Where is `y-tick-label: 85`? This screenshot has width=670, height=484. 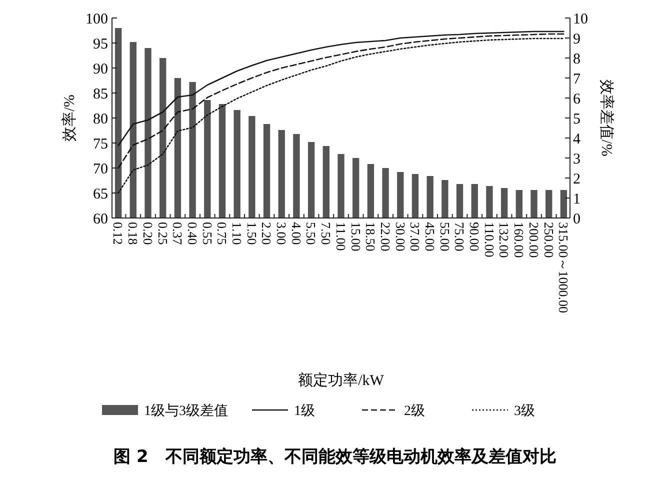
y-tick-label: 85 is located at coordinates (100, 94).